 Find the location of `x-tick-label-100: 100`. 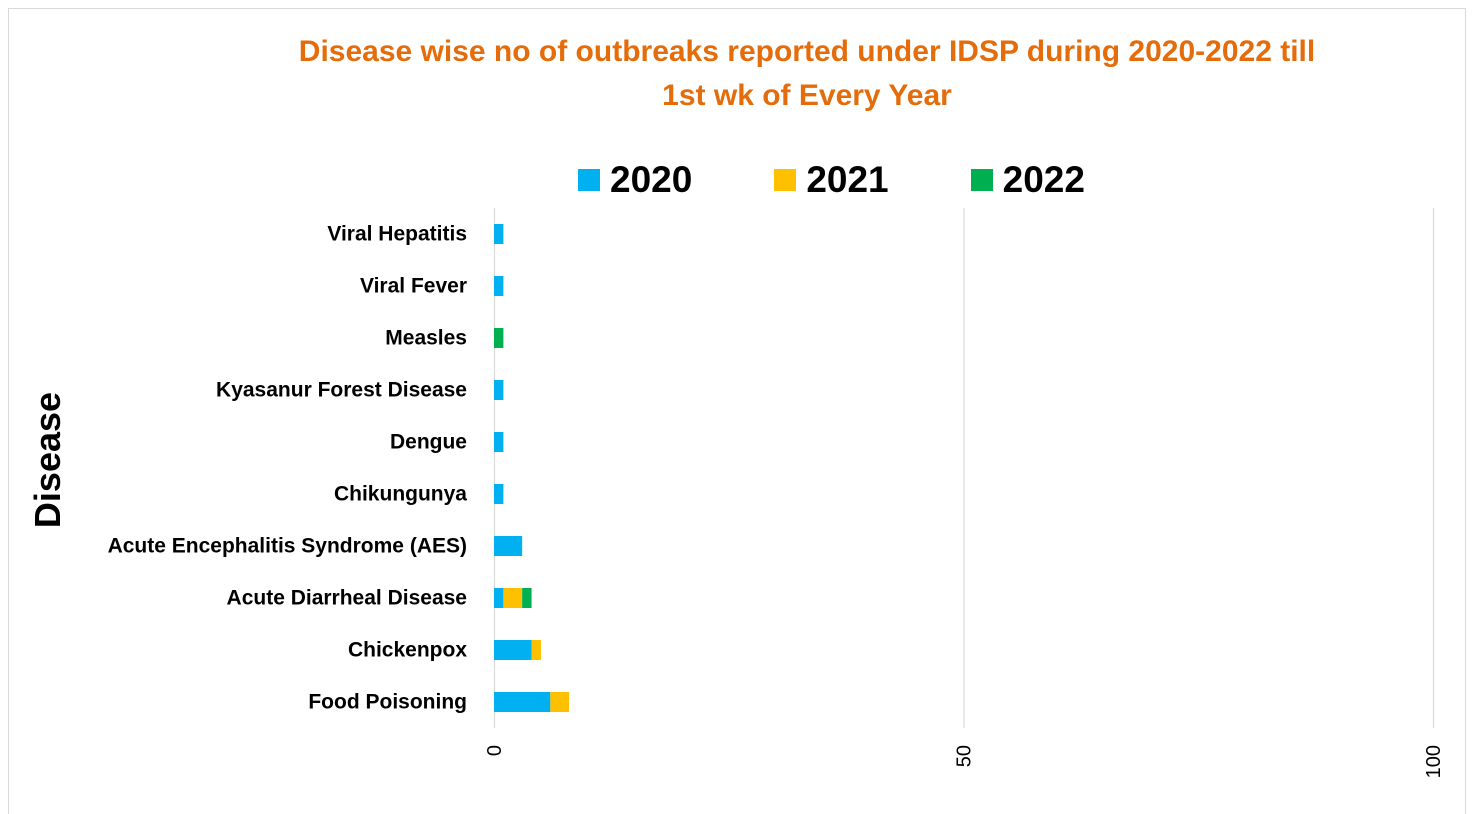

x-tick-label-100: 100 is located at coordinates (1434, 761).